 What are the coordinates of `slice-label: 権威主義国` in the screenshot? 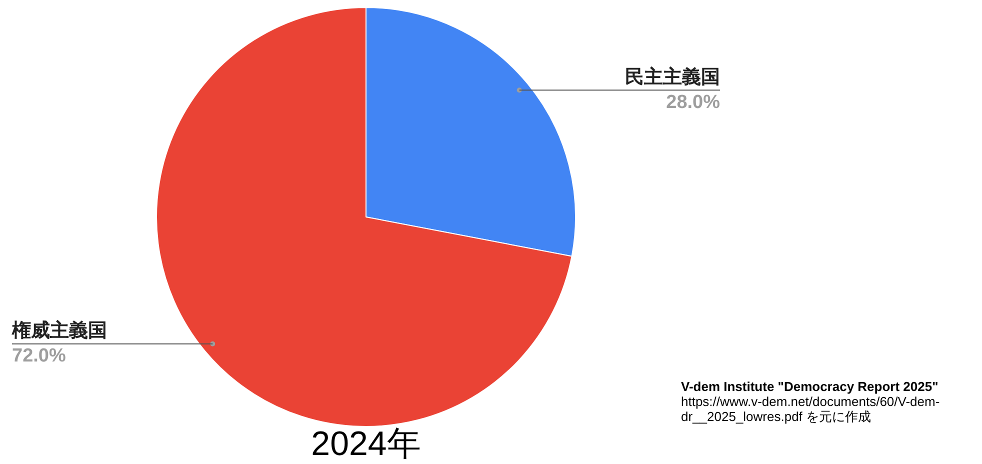 It's located at (59, 331).